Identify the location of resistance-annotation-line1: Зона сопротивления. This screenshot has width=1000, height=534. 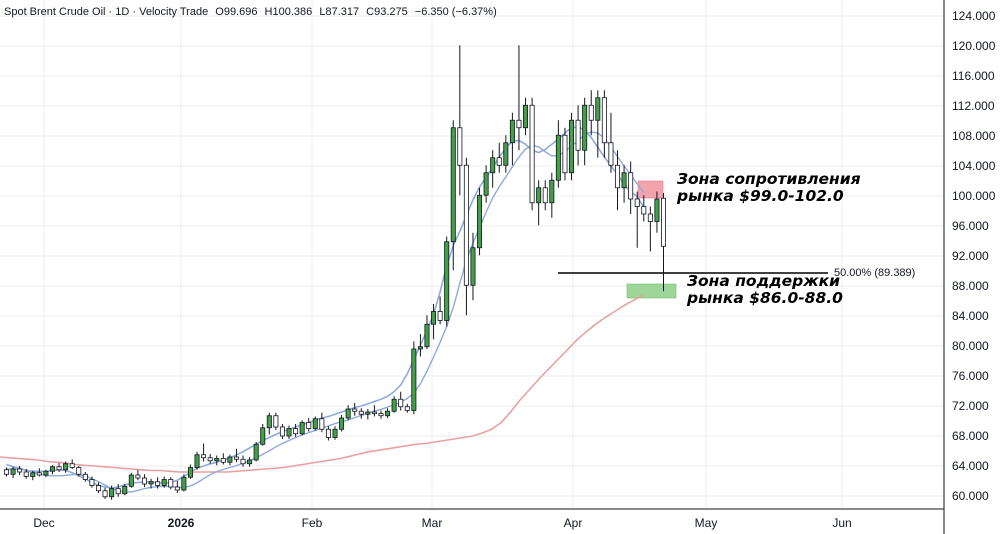
(769, 179).